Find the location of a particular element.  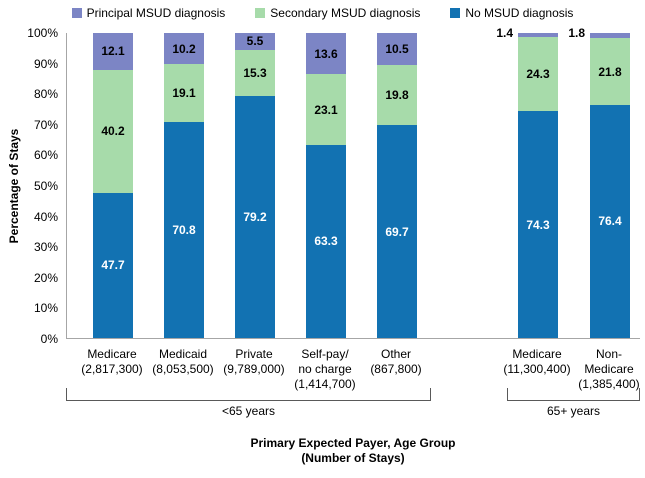

bar-segment-principal: 10.2 is located at coordinates (184, 49).